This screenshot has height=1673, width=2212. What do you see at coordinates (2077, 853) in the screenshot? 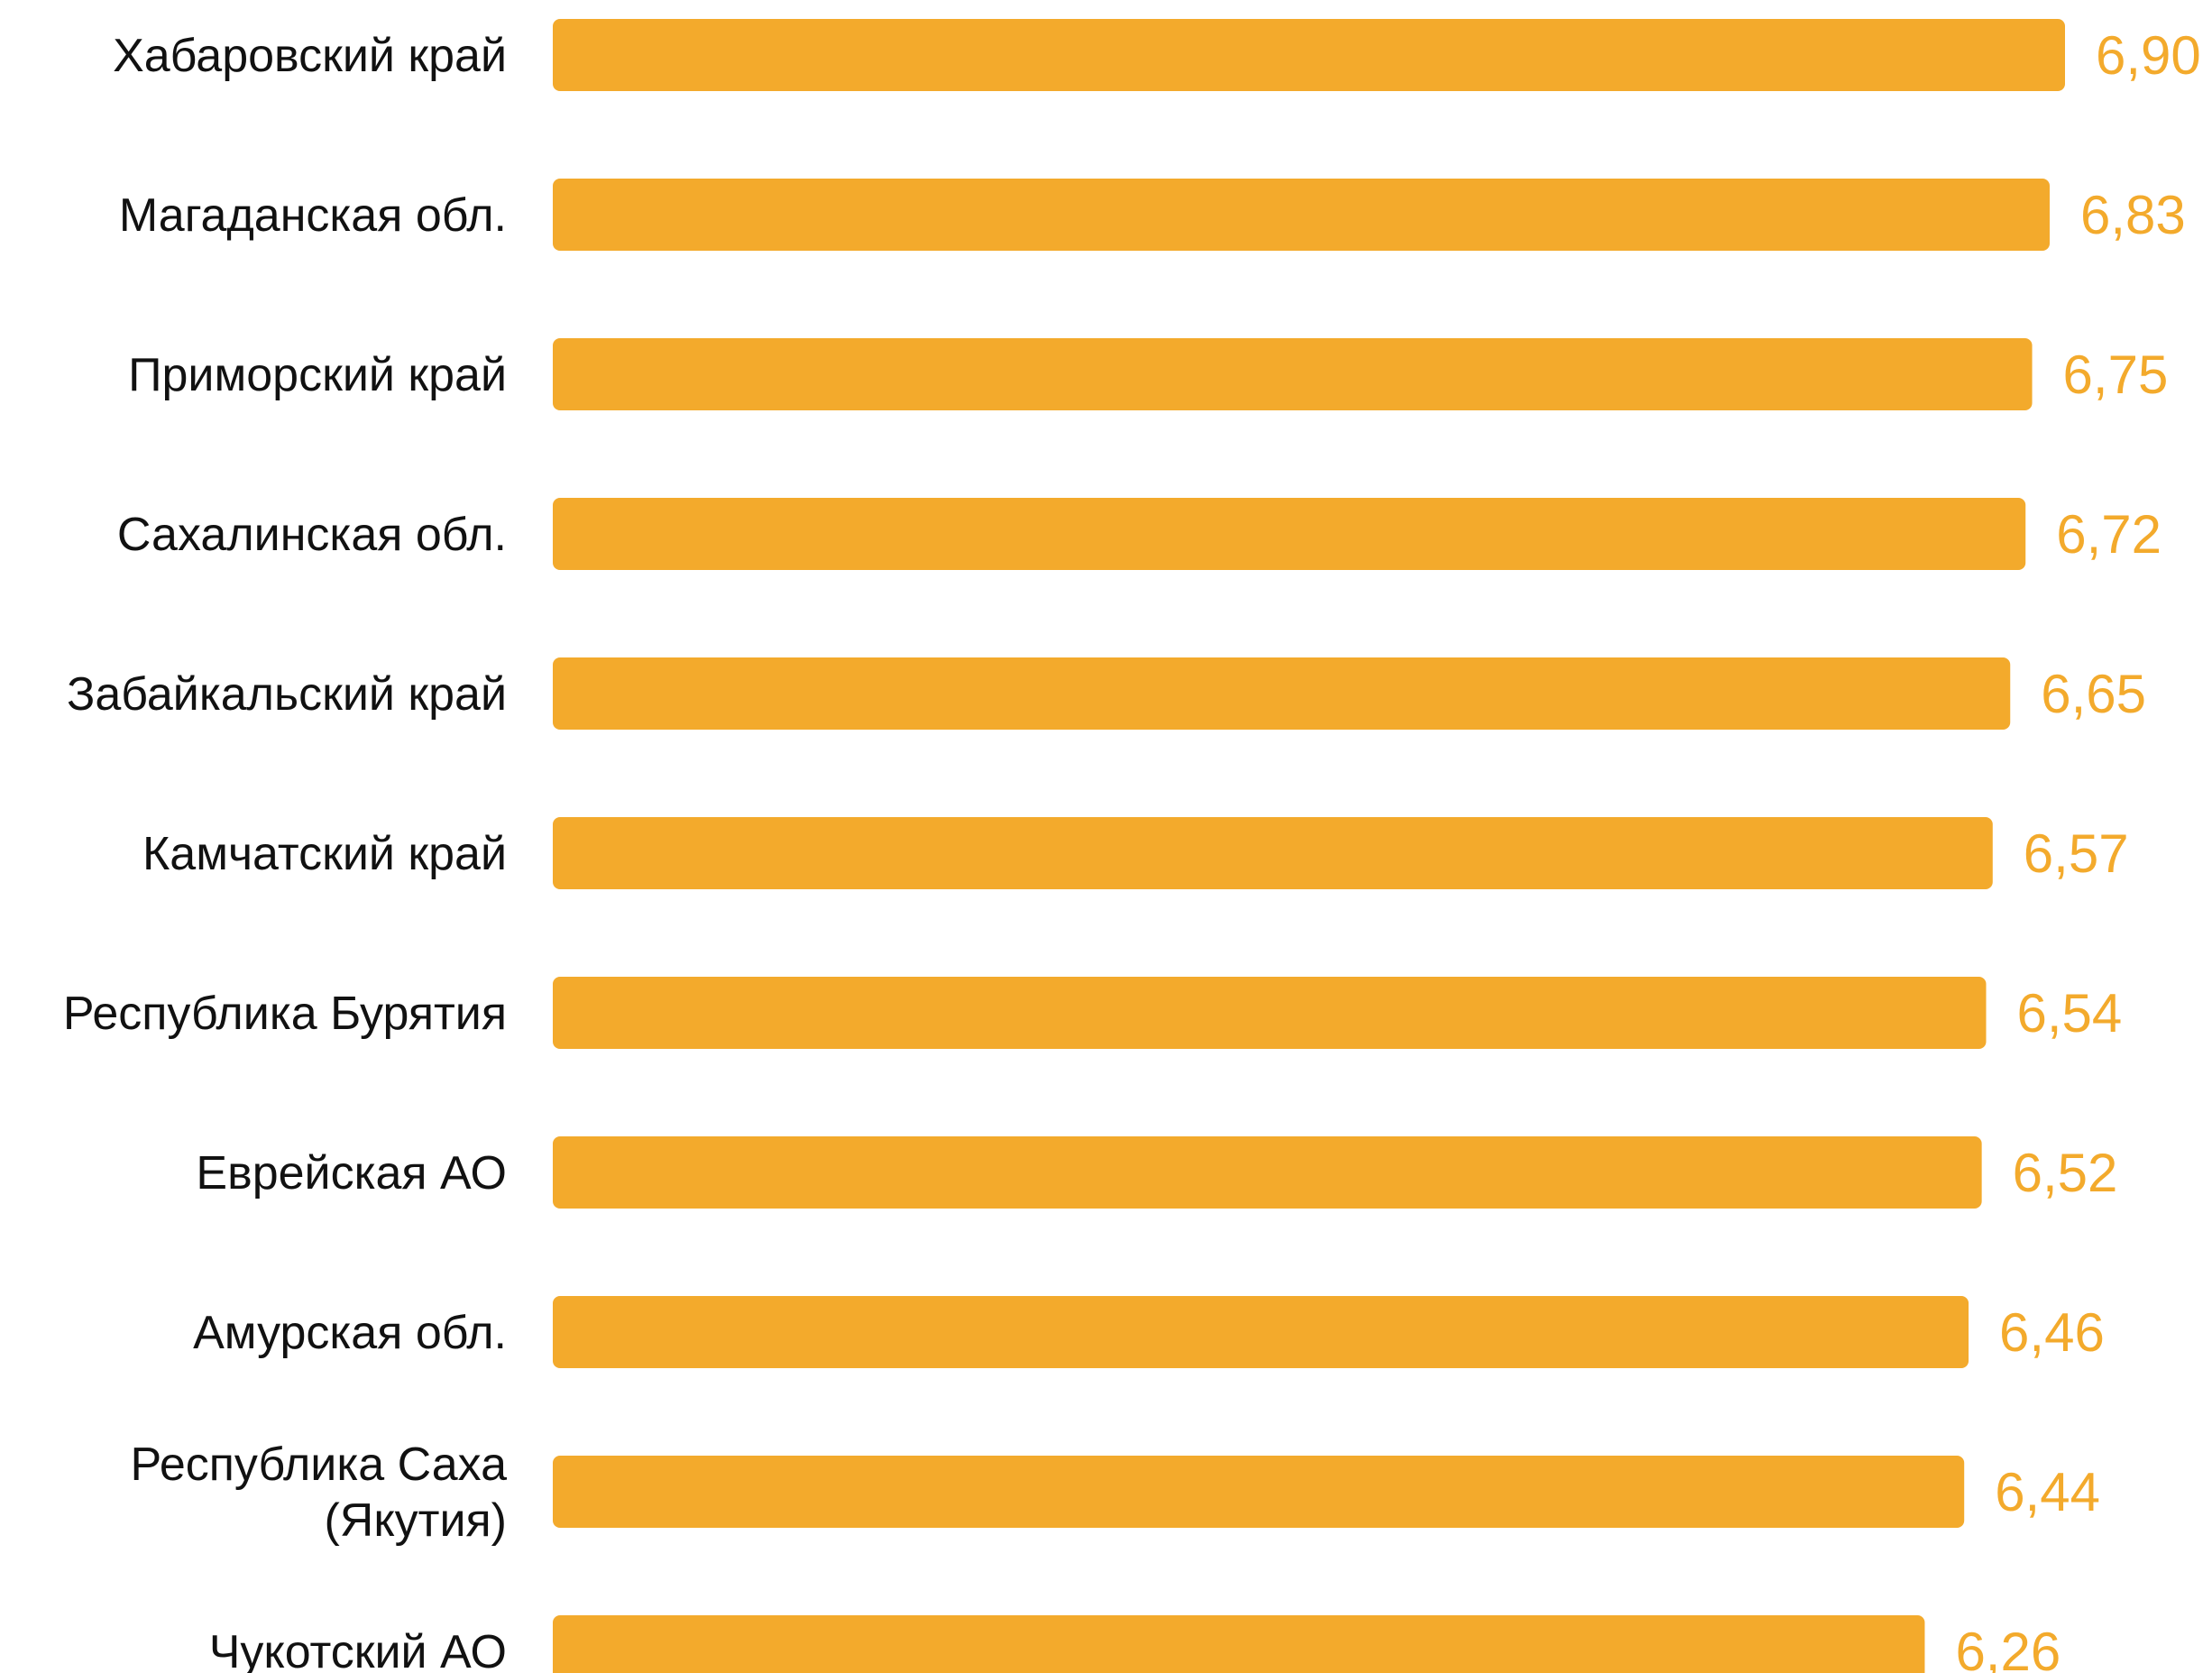
I see `value-label: 6,57` at bounding box center [2077, 853].